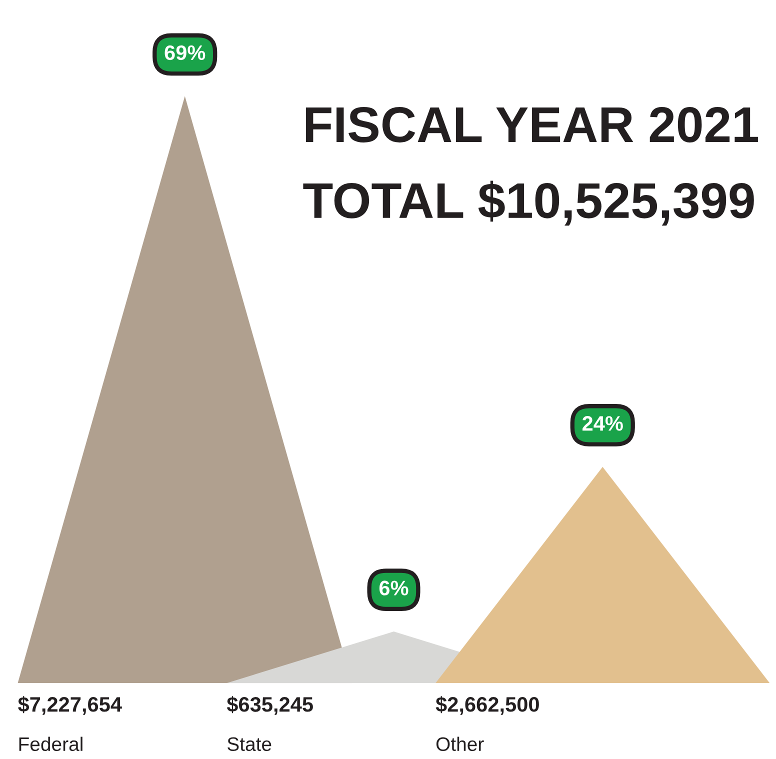 Image resolution: width=776 pixels, height=759 pixels. I want to click on data-label: $2,662,500, so click(487, 705).